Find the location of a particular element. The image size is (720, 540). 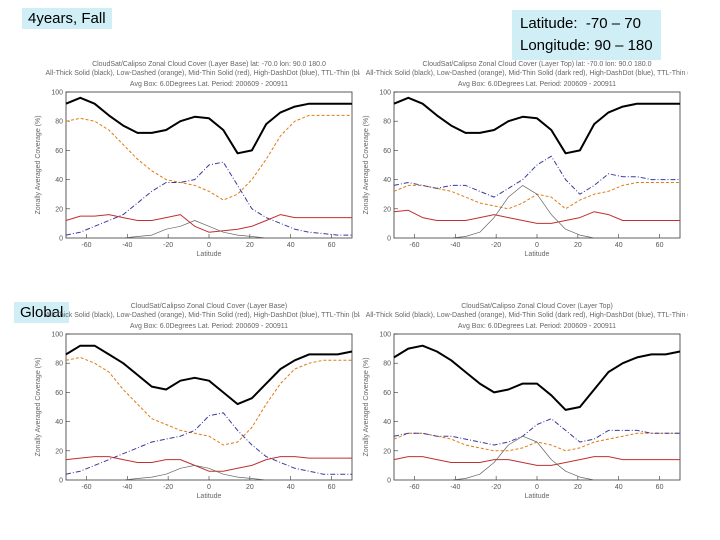

label-global: Global is located at coordinates (42, 312).